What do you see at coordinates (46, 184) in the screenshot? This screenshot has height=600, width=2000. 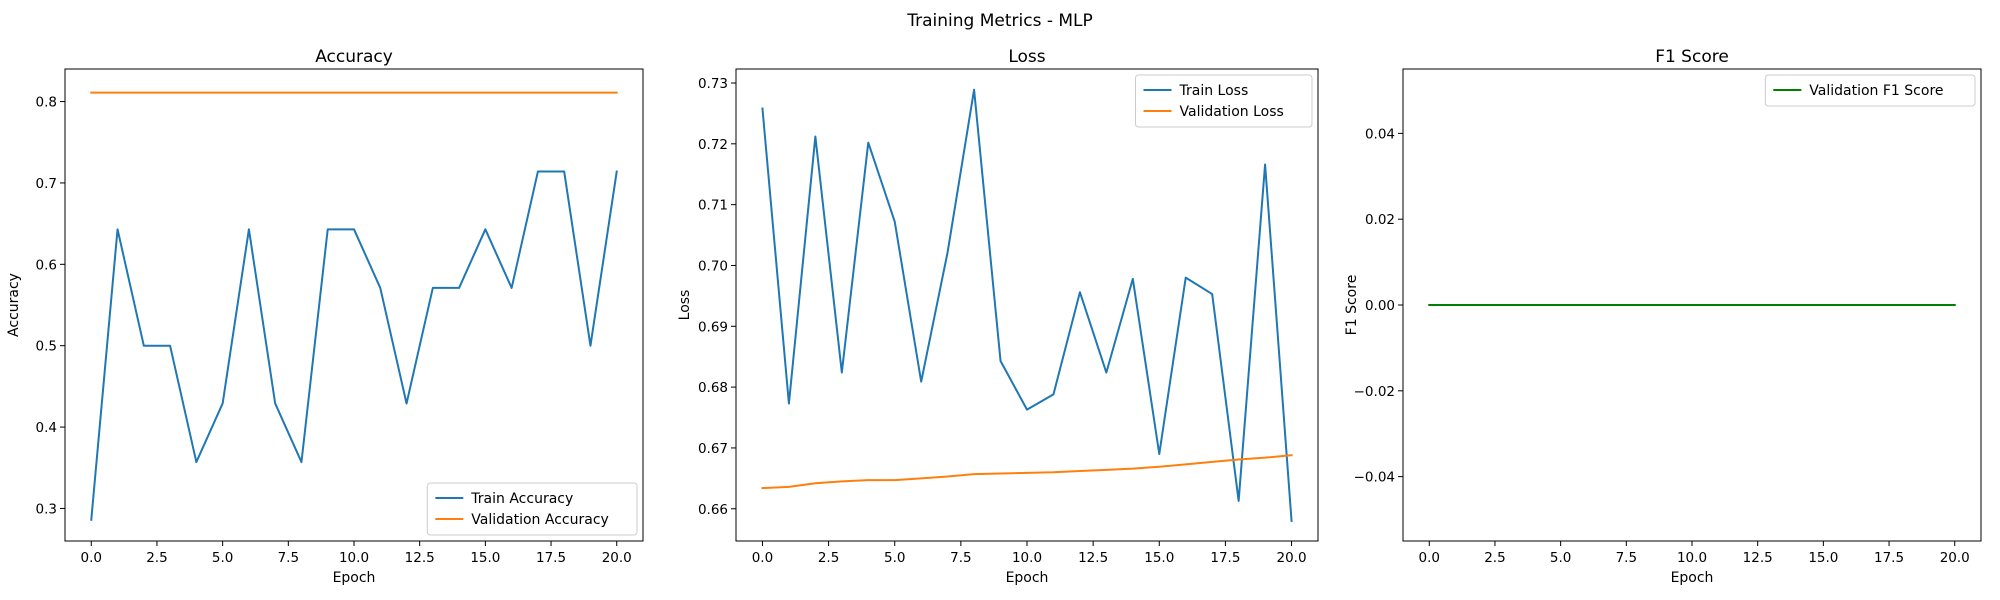 I see `y-tick-label: 0.7` at bounding box center [46, 184].